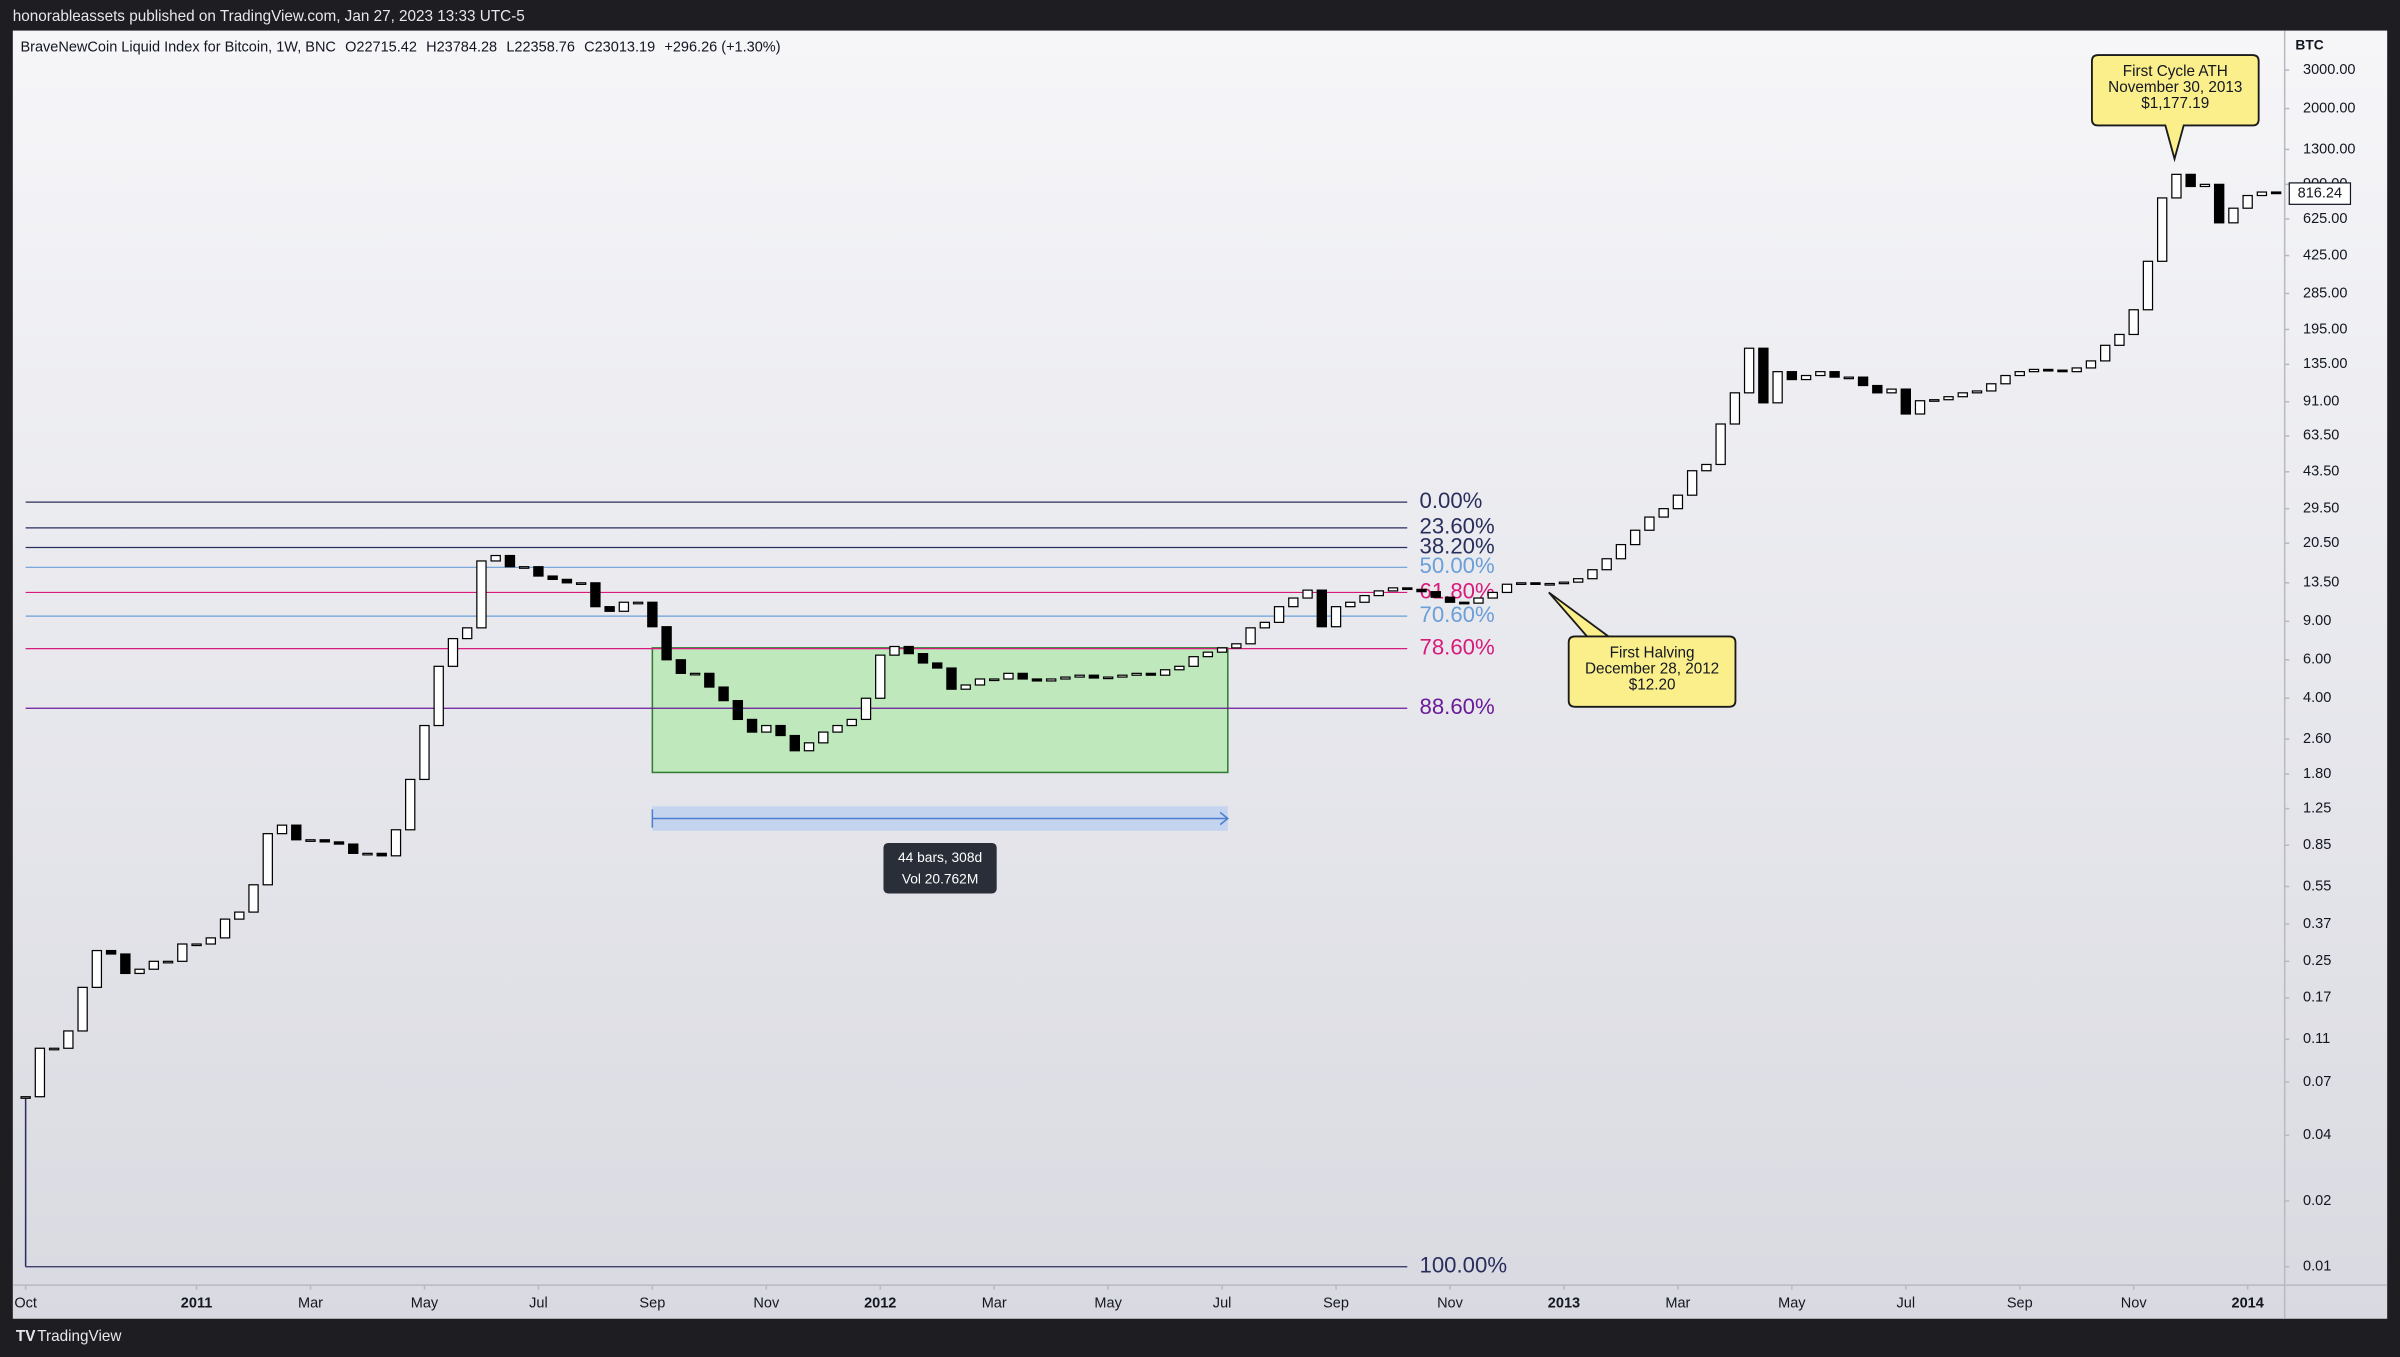 The height and width of the screenshot is (1357, 2400). I want to click on y-tick-label: 3000.00, so click(2329, 70).